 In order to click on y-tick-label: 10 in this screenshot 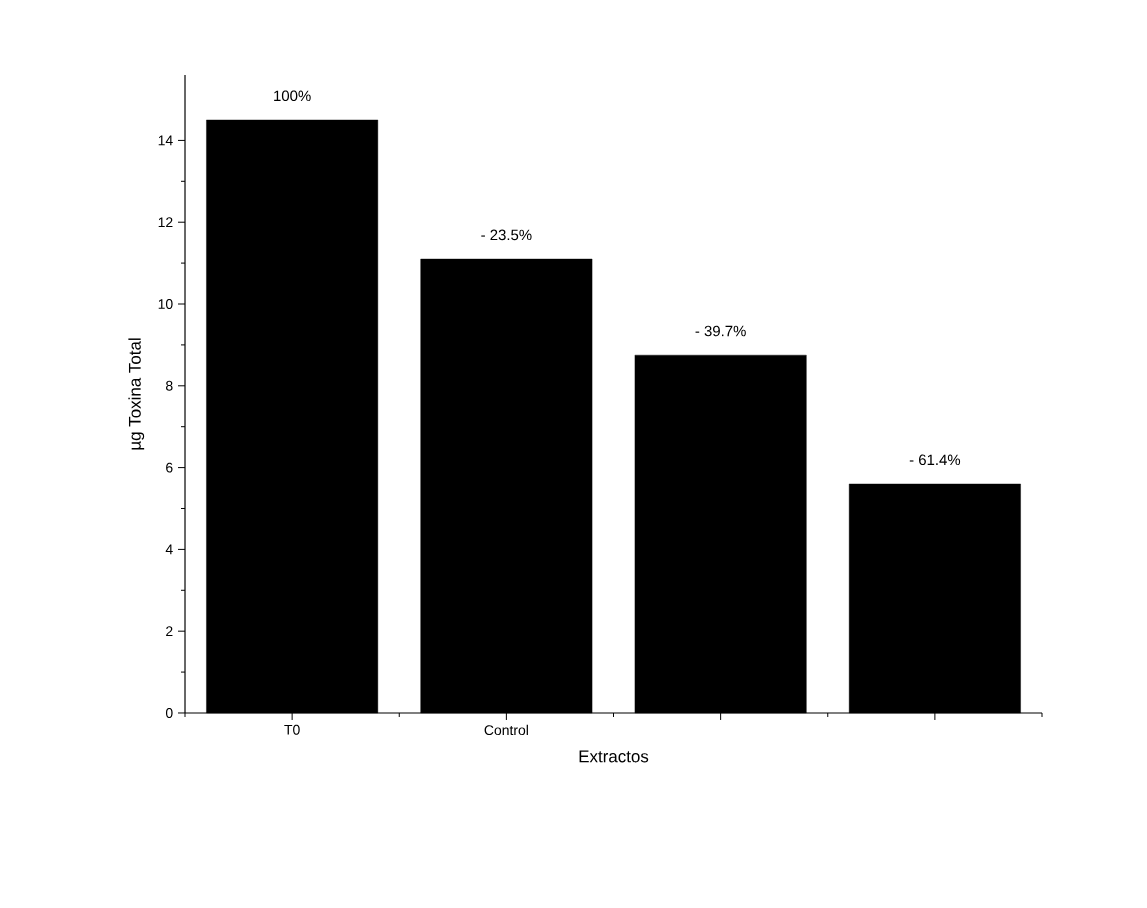, I will do `click(165, 304)`.